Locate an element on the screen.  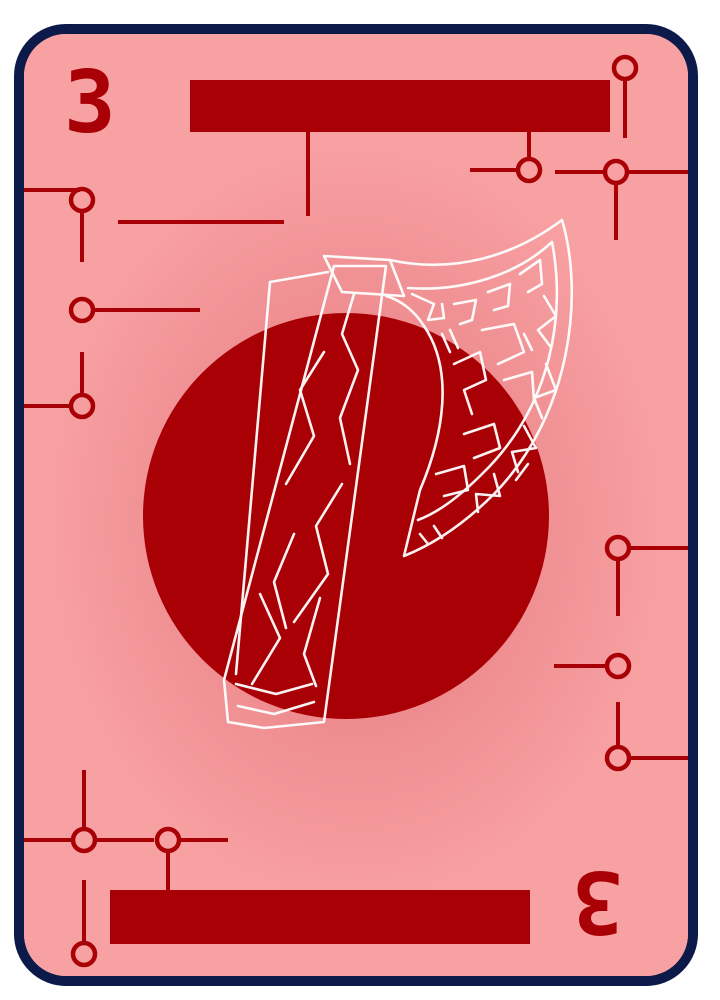
bottom-banner is located at coordinates (320, 917).